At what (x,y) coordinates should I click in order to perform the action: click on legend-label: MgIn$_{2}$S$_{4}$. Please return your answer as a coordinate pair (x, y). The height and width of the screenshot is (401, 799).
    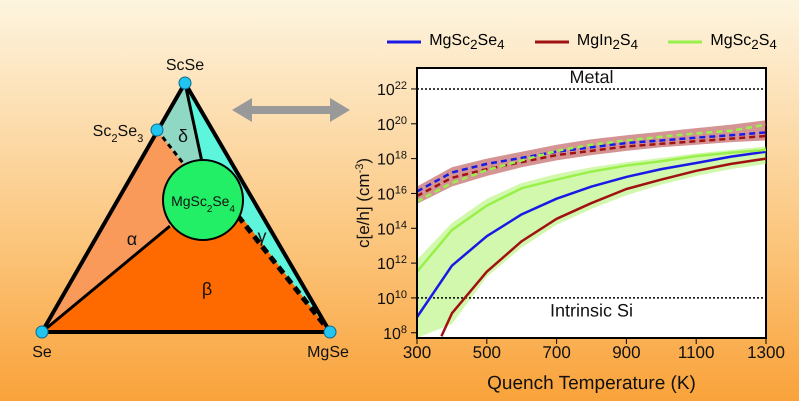
    Looking at the image, I should click on (607, 42).